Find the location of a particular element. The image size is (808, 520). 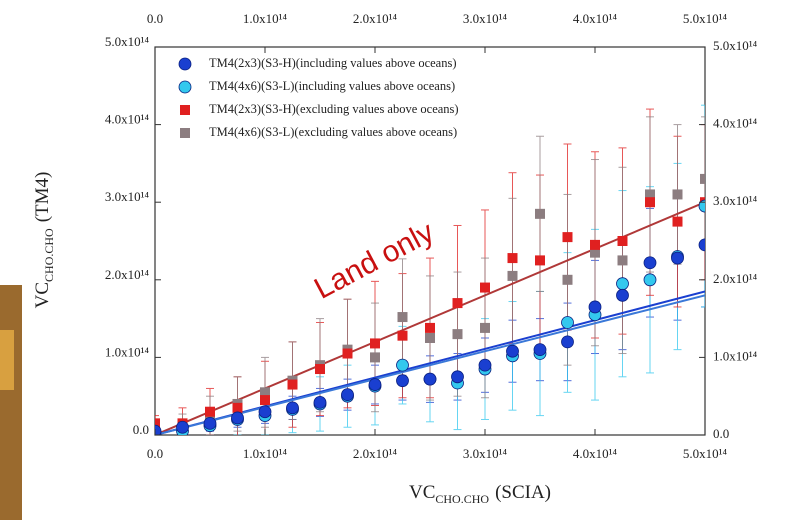

x-tick-label-top: 2.0x10¹⁴ is located at coordinates (375, 18).